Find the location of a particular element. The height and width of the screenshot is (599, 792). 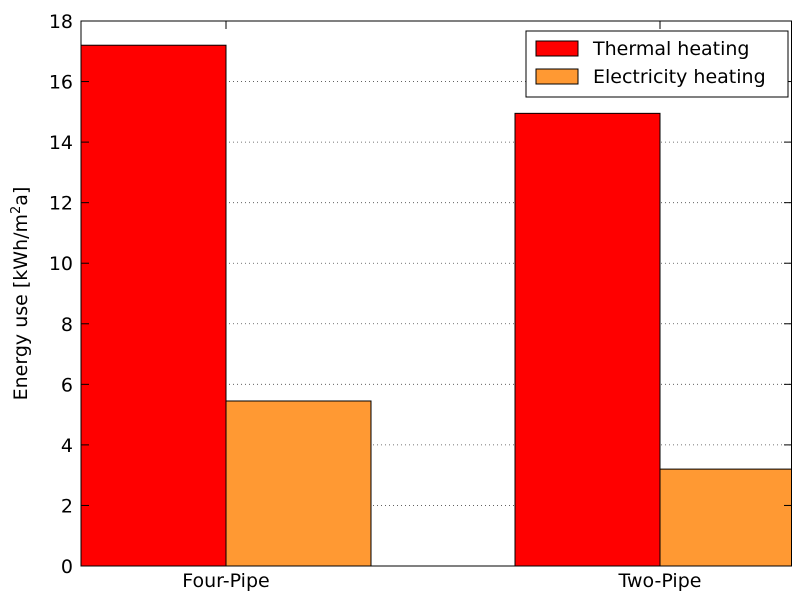

y-tick-label: 4 is located at coordinates (67, 446).